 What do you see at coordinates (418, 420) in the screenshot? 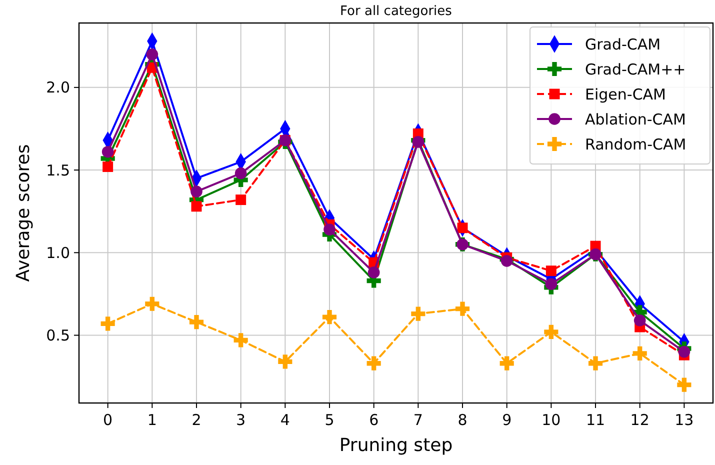
I see `x-tick-label: 7` at bounding box center [418, 420].